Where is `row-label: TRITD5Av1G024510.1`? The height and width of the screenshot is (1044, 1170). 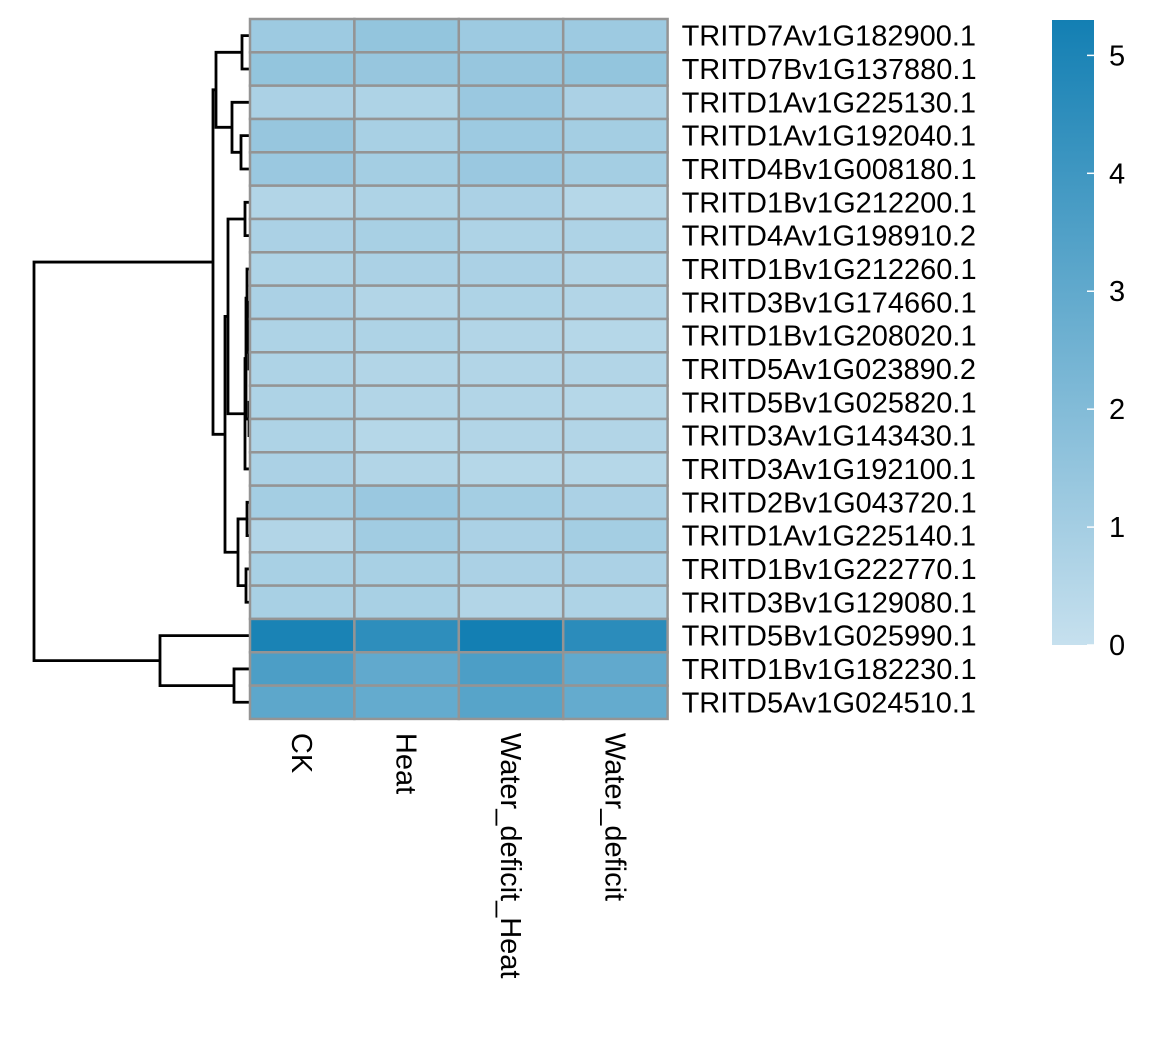
row-label: TRITD5Av1G024510.1 is located at coordinates (829, 703).